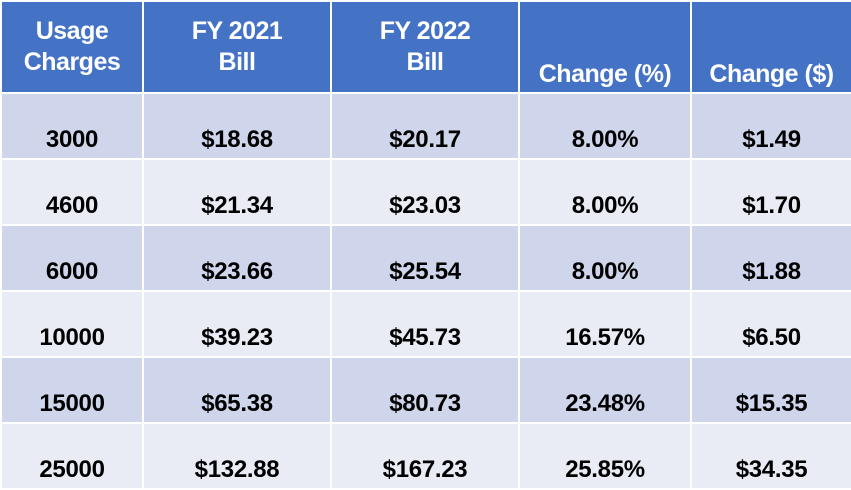 The image size is (851, 490). What do you see at coordinates (770, 258) in the screenshot?
I see `cell-change-dollars: $1.88` at bounding box center [770, 258].